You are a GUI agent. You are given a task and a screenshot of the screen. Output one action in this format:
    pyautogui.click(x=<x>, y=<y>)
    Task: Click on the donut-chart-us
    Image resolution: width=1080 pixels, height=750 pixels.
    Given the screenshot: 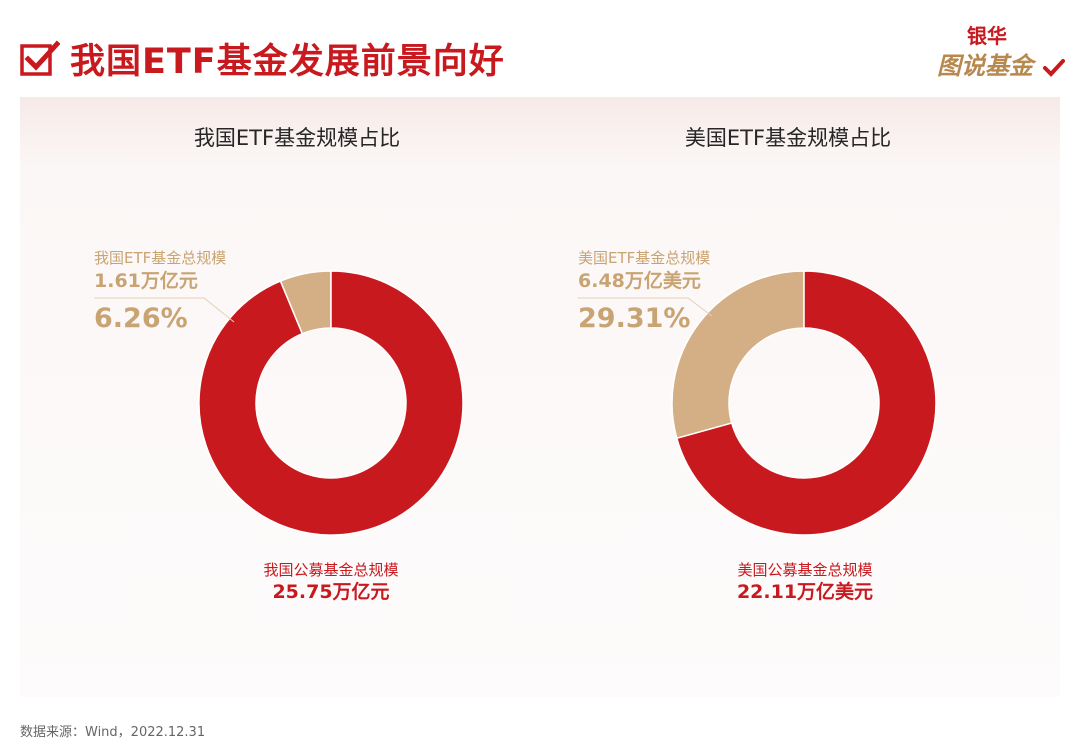 What is the action you would take?
    pyautogui.click(x=804, y=403)
    